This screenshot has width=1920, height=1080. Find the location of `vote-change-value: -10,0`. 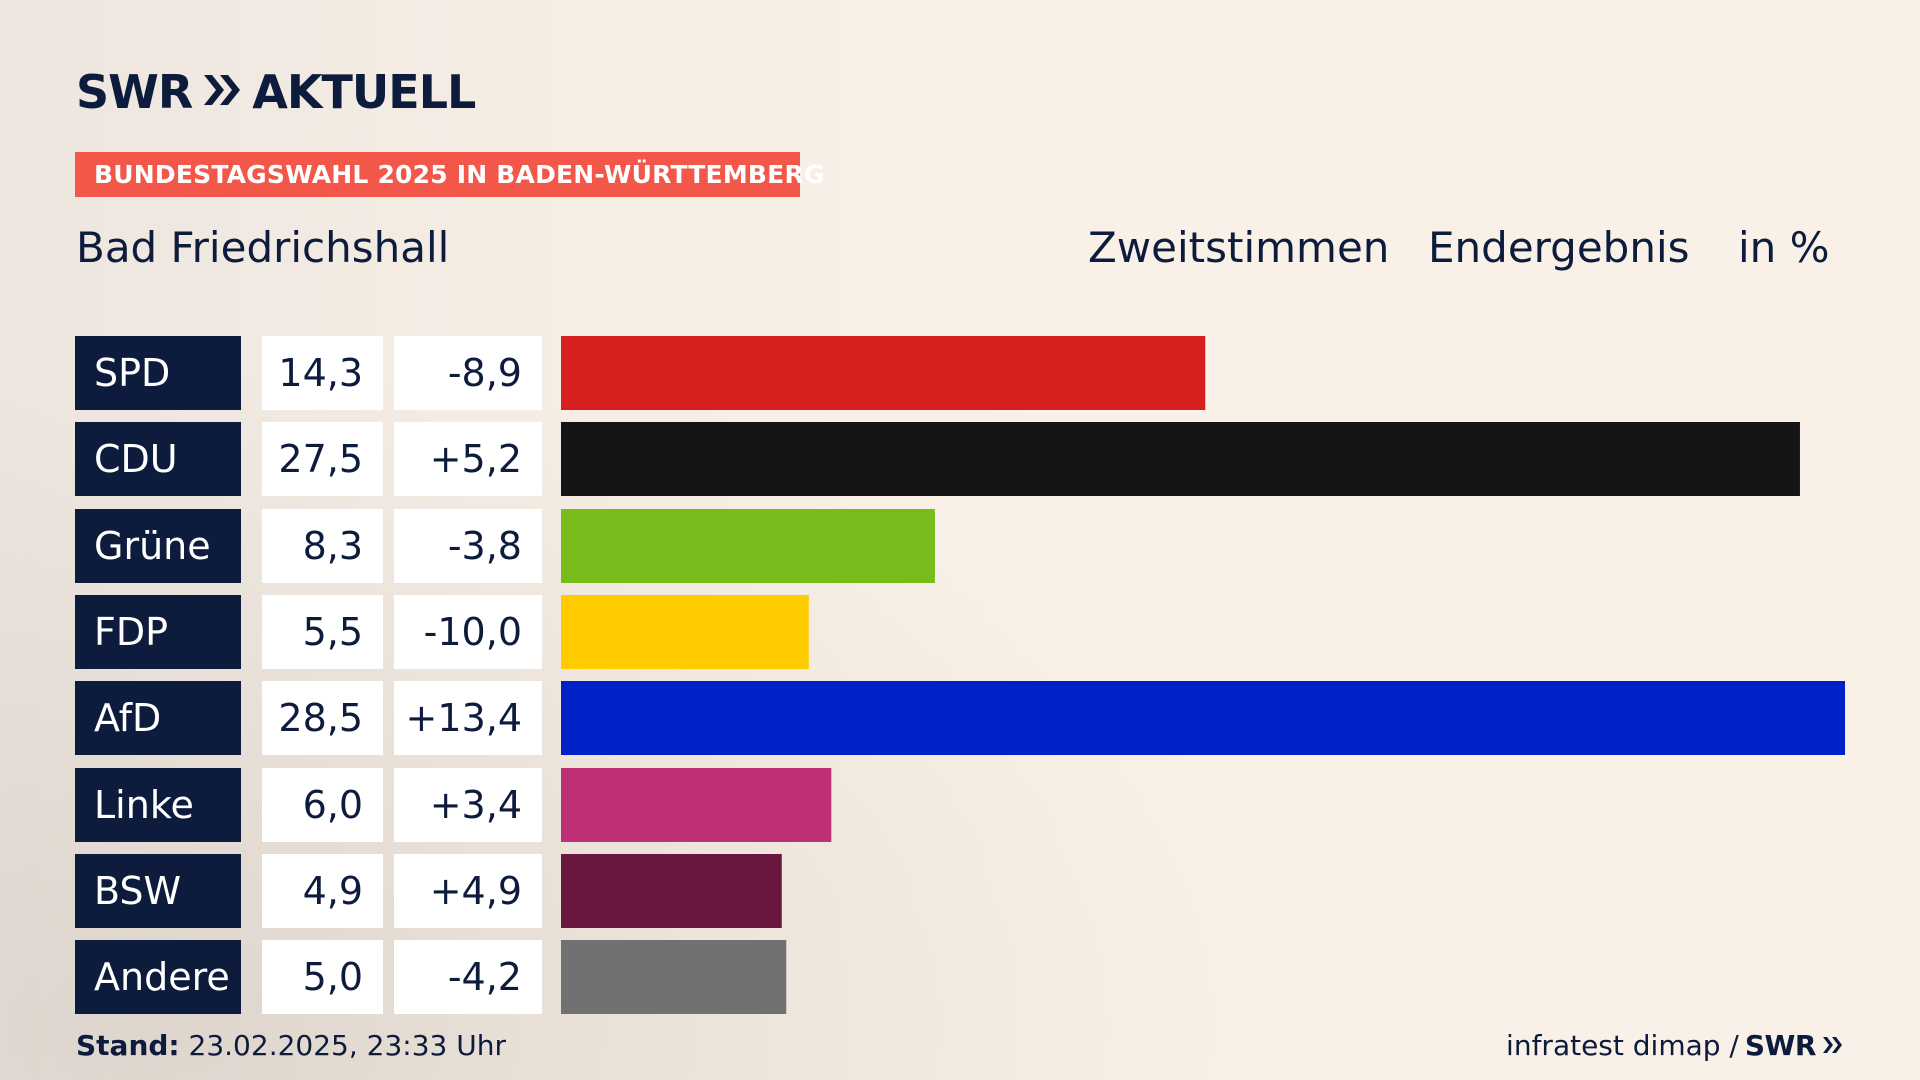

vote-change-value: -10,0 is located at coordinates (468, 632).